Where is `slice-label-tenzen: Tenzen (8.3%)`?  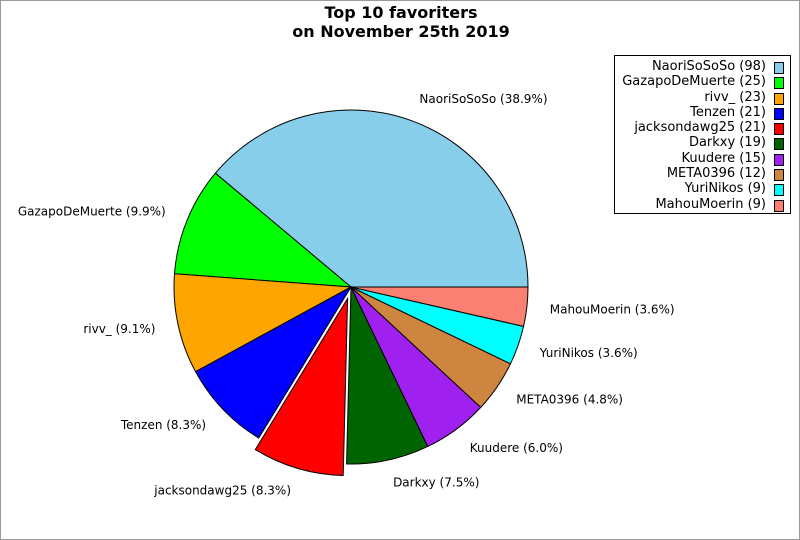 slice-label-tenzen: Tenzen (8.3%) is located at coordinates (163, 425).